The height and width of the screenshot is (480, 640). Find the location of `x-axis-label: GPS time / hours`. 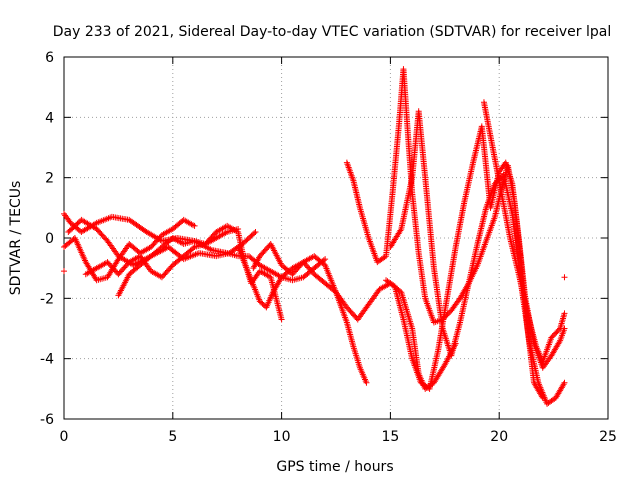

x-axis-label: GPS time / hours is located at coordinates (334, 467).